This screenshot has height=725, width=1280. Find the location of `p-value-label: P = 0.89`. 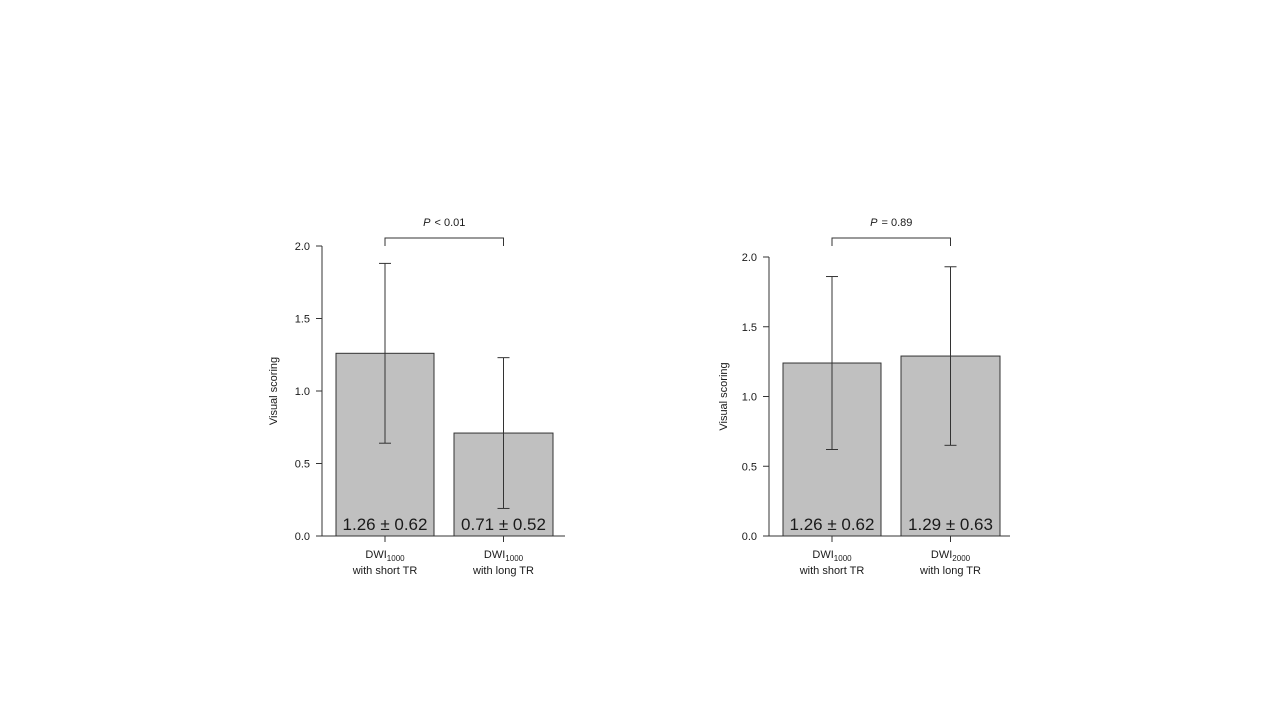

p-value-label: P = 0.89 is located at coordinates (891, 223).